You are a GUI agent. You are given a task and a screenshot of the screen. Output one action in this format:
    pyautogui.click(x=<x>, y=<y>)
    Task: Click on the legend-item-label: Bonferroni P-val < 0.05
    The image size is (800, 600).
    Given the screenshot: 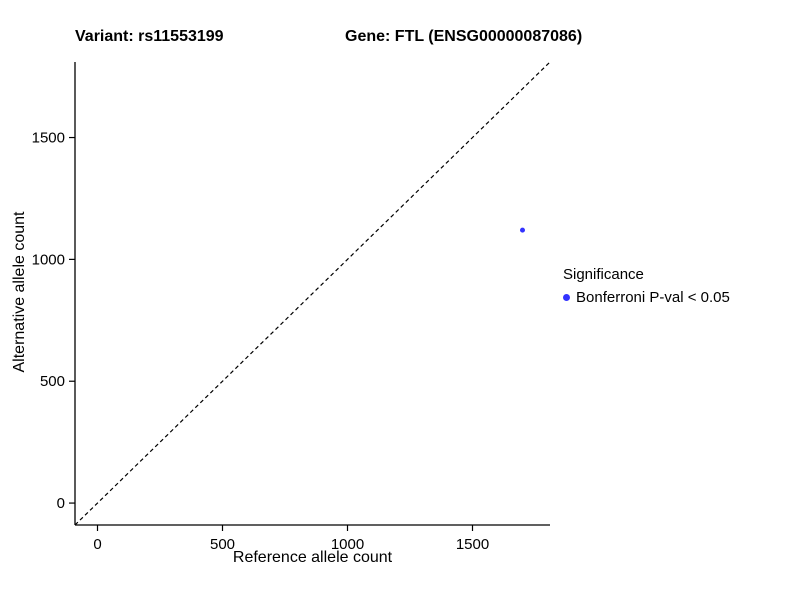 What is the action you would take?
    pyautogui.click(x=653, y=297)
    